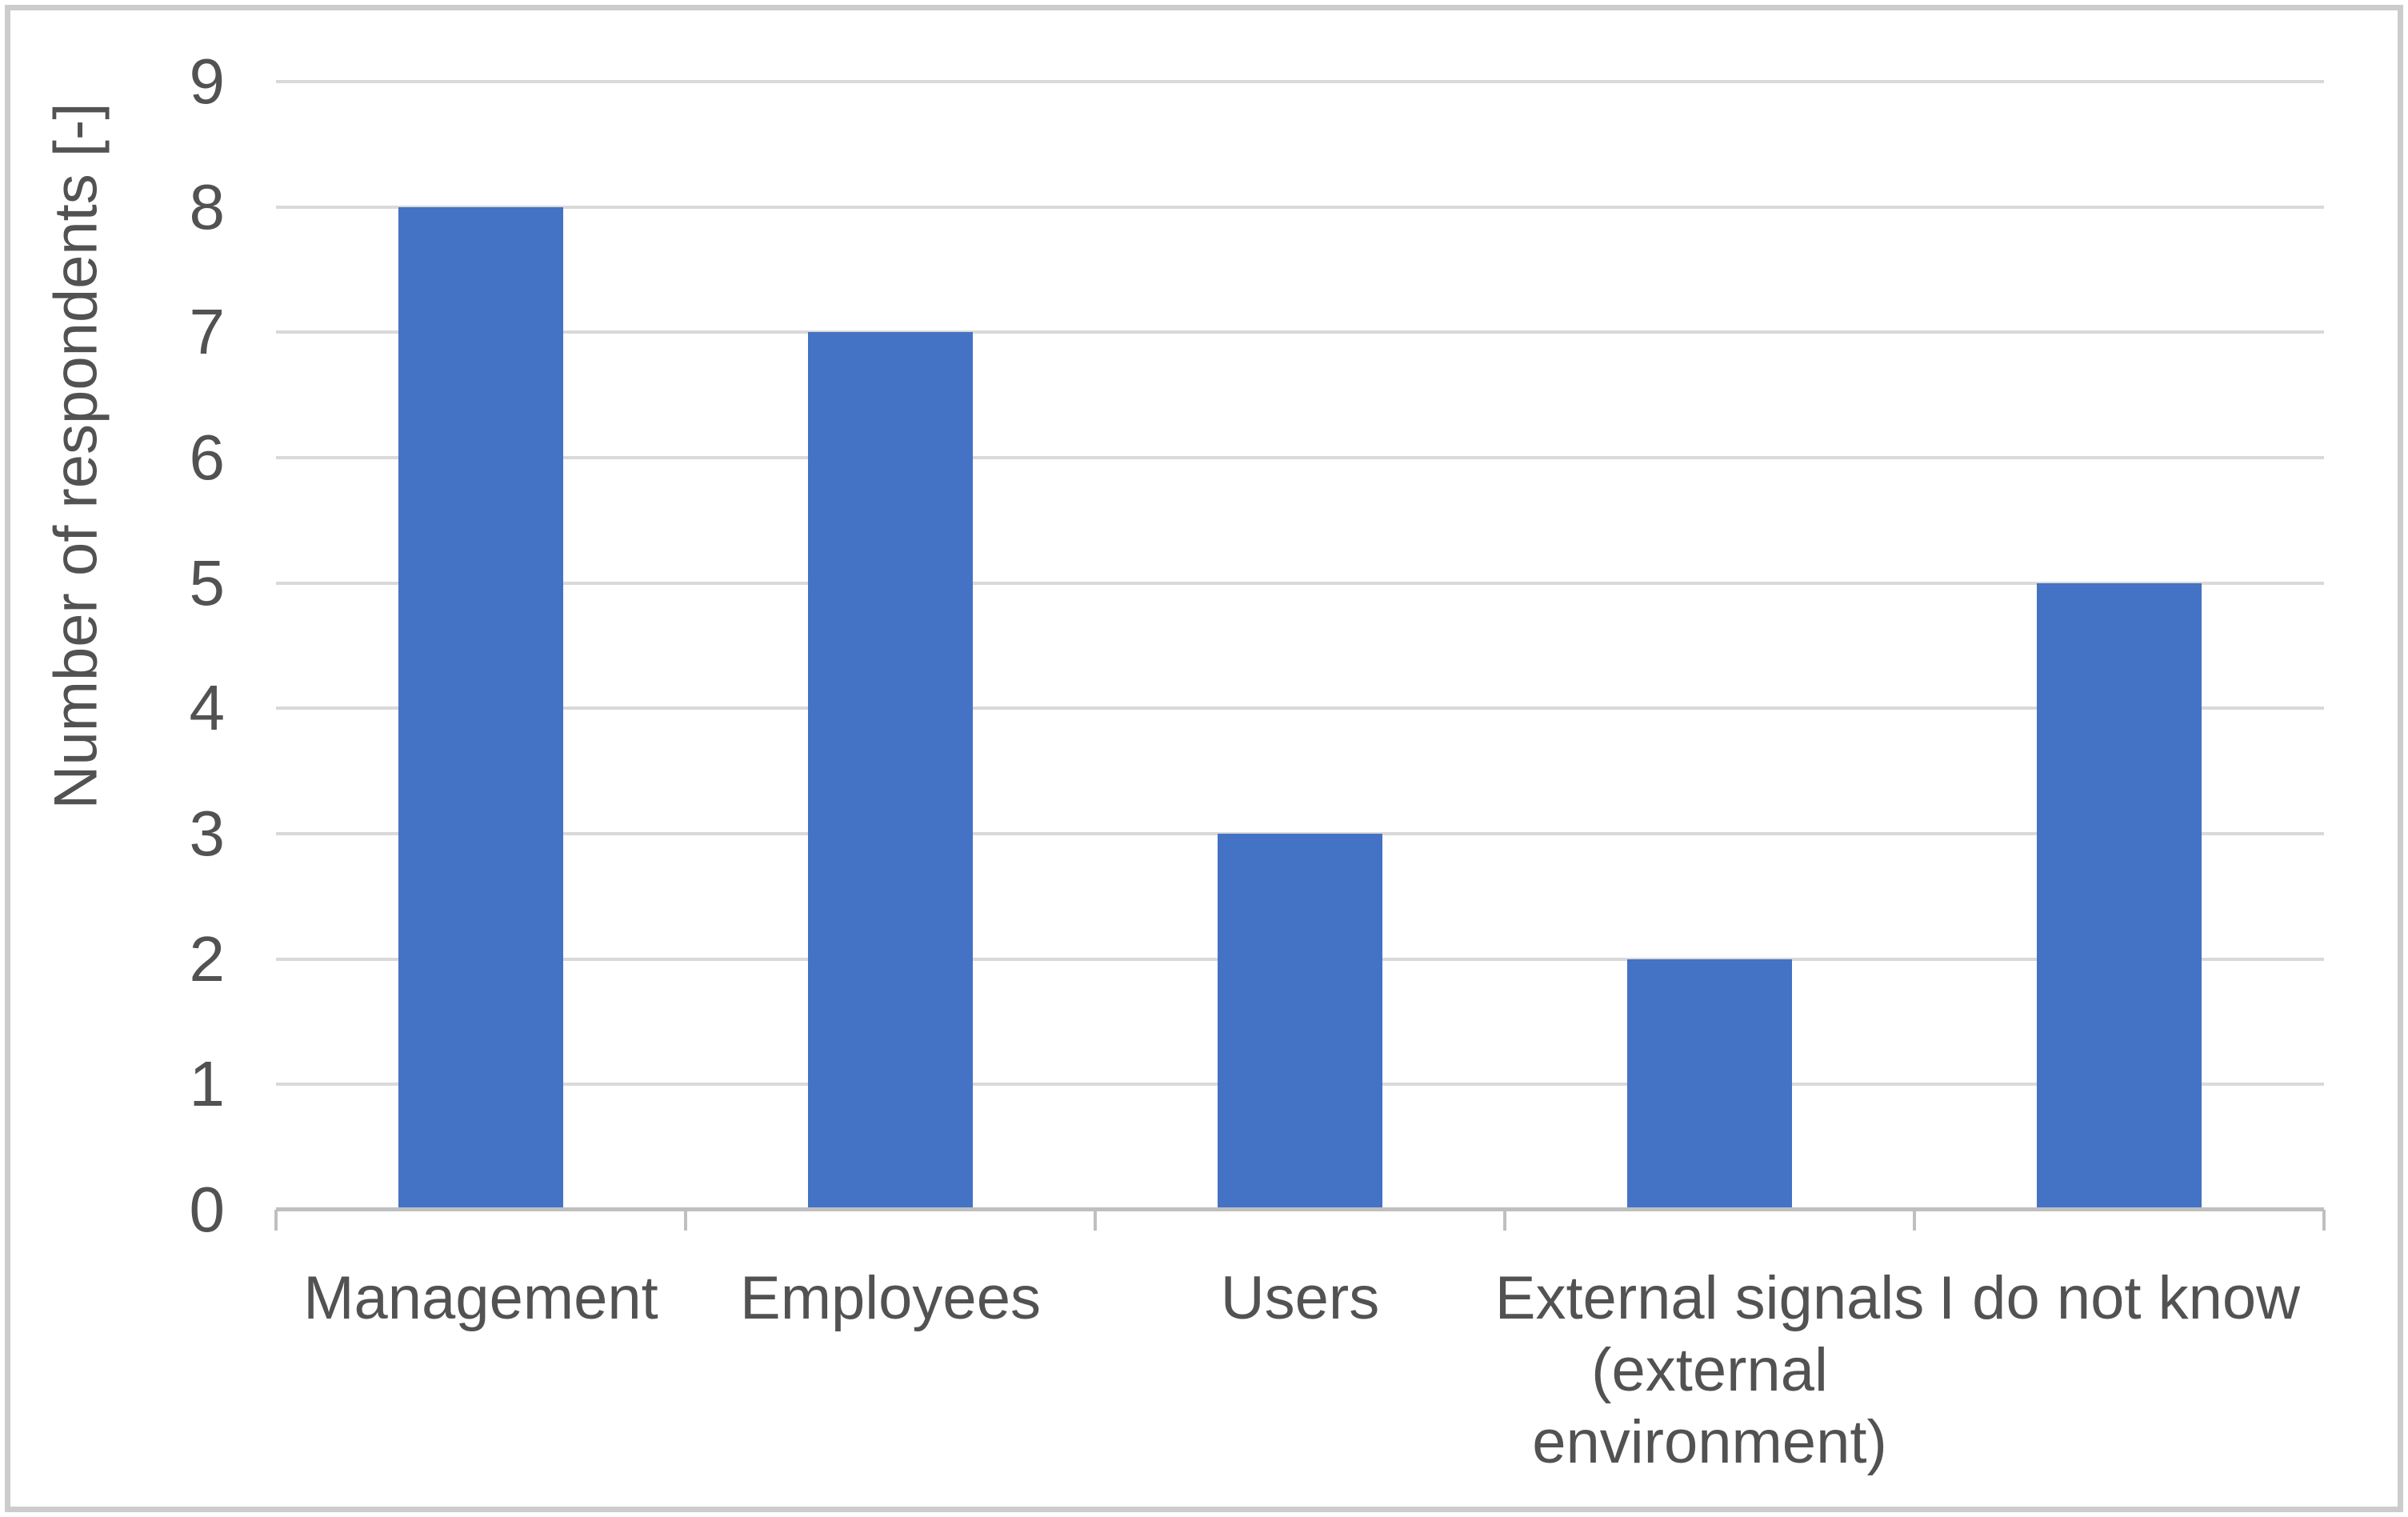  I want to click on y-tick-label-4: 4, so click(207, 708).